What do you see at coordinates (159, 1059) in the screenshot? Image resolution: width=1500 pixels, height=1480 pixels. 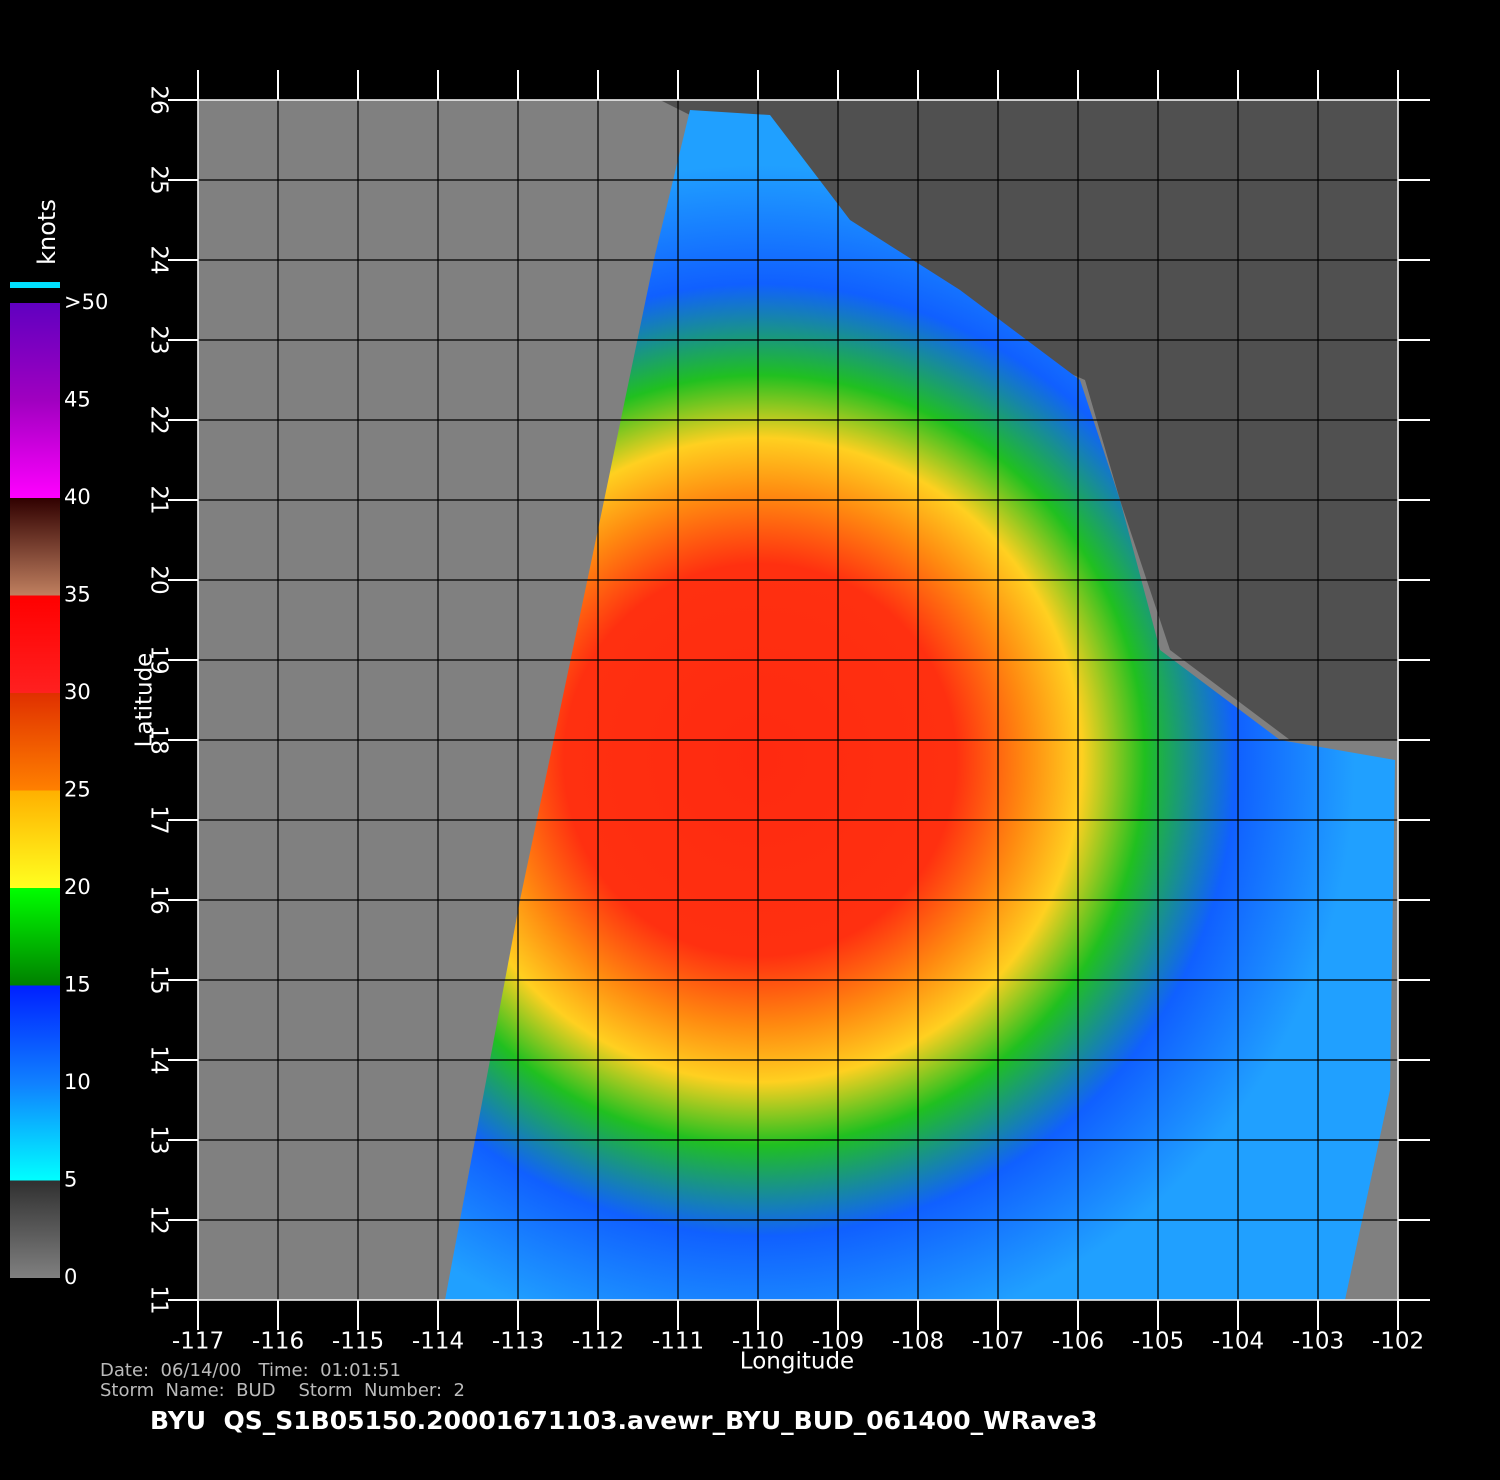 I see `y-tick-label: 14` at bounding box center [159, 1059].